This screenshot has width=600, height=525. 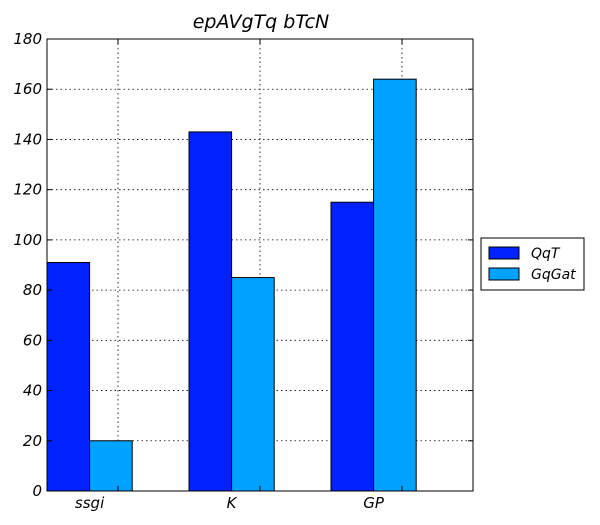 What do you see at coordinates (27, 190) in the screenshot?
I see `y-tick-label: 120` at bounding box center [27, 190].